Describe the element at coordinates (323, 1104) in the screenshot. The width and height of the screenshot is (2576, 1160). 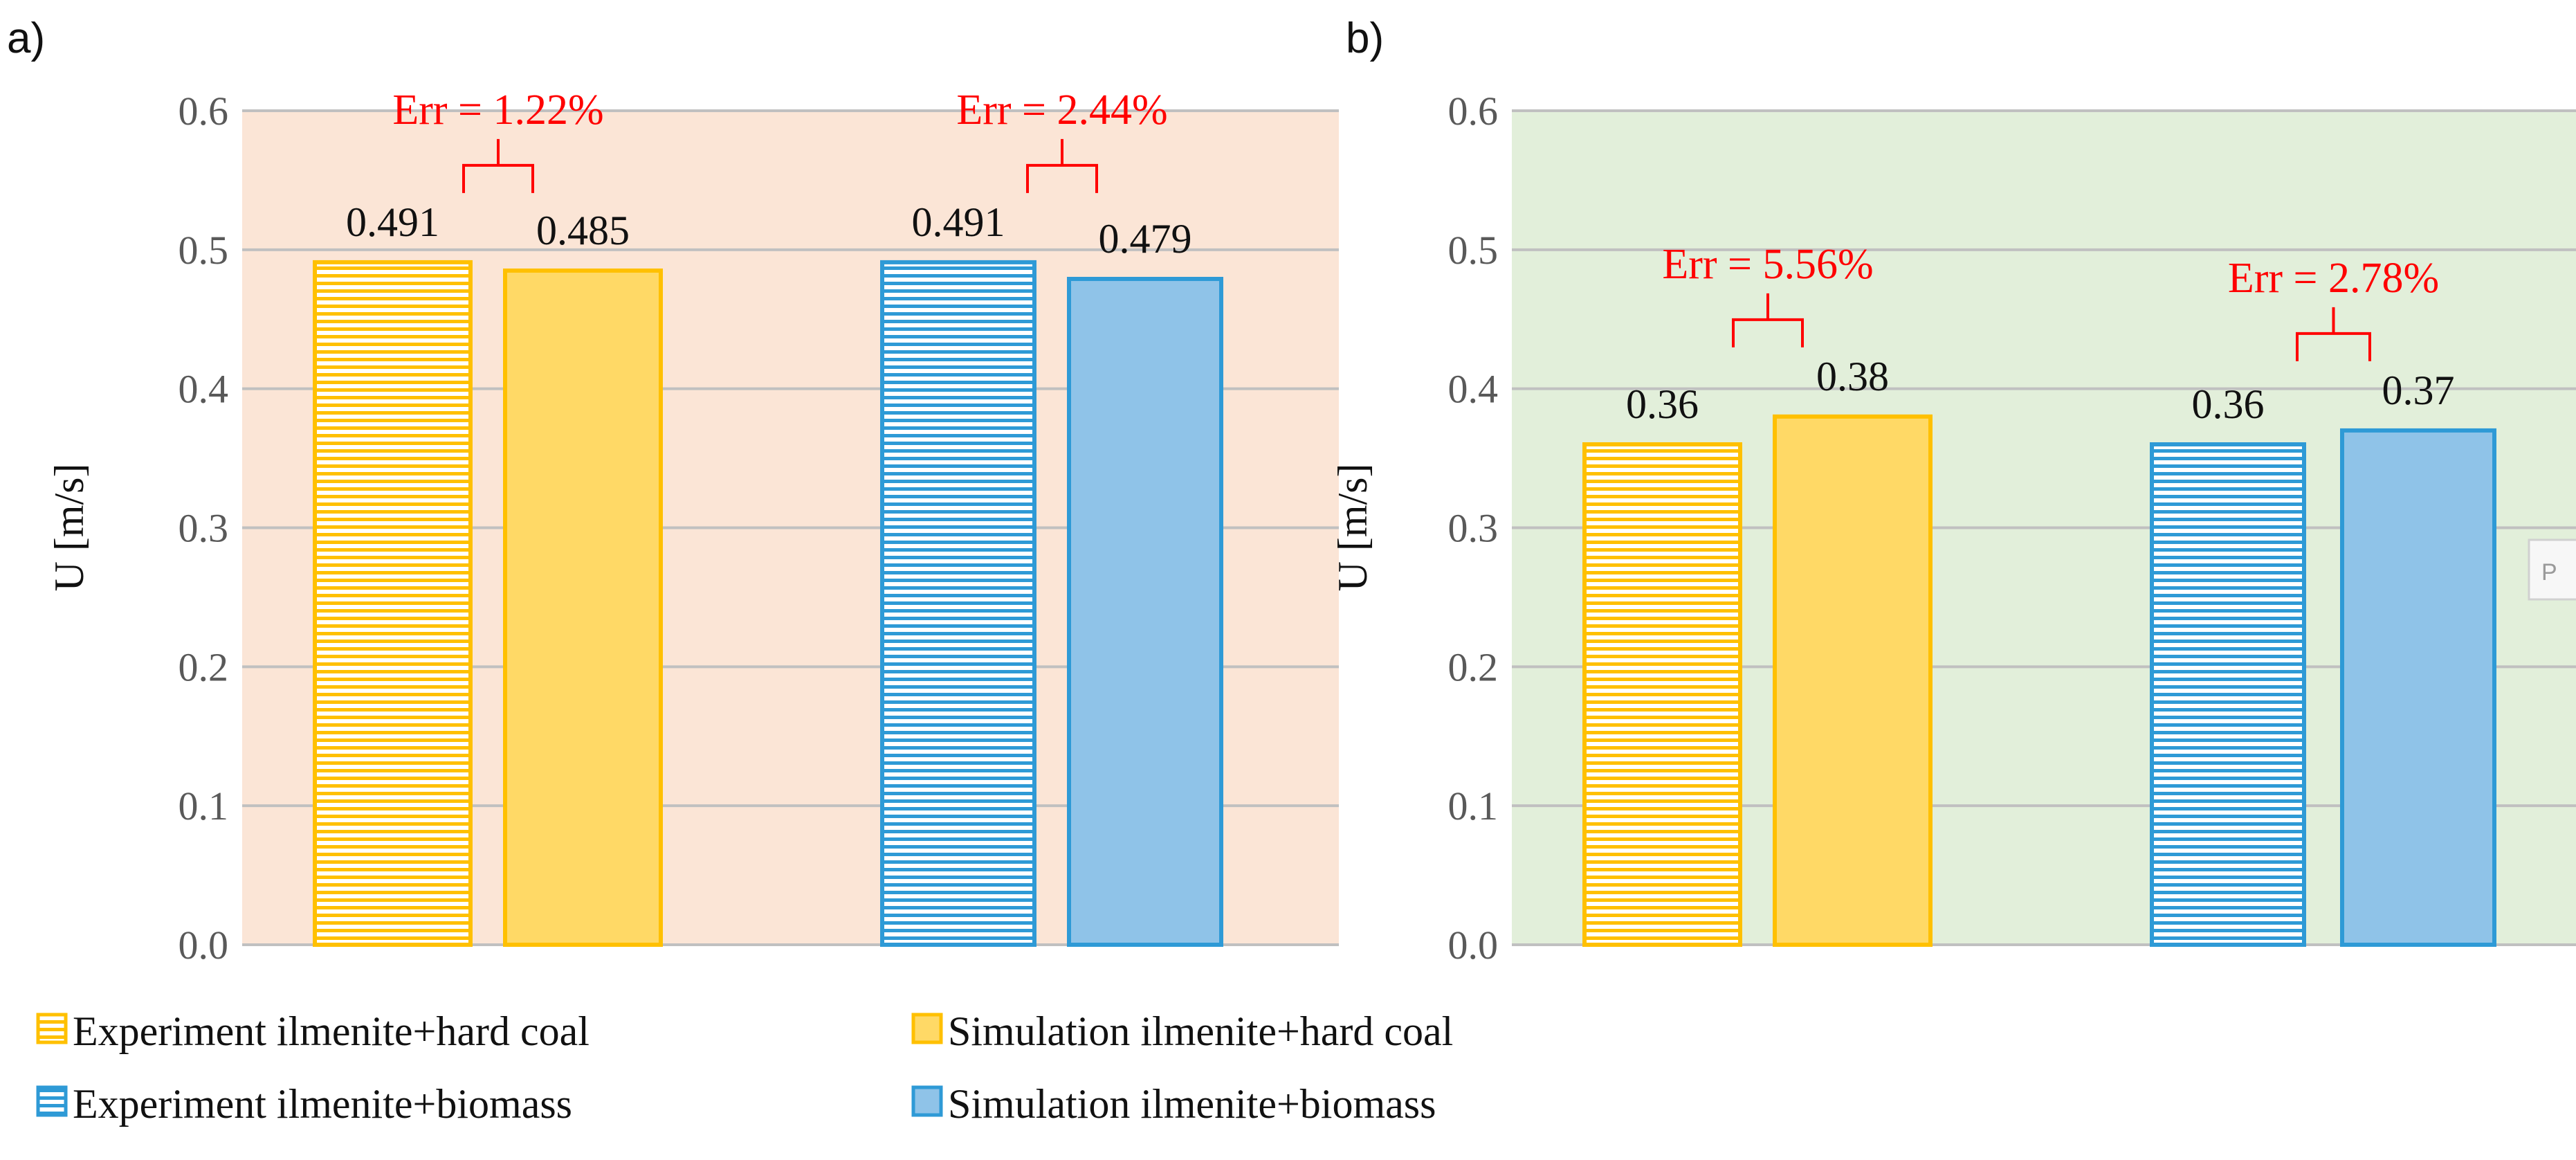
I see `legend-label: Experiment ilmenite+biomass` at that location.